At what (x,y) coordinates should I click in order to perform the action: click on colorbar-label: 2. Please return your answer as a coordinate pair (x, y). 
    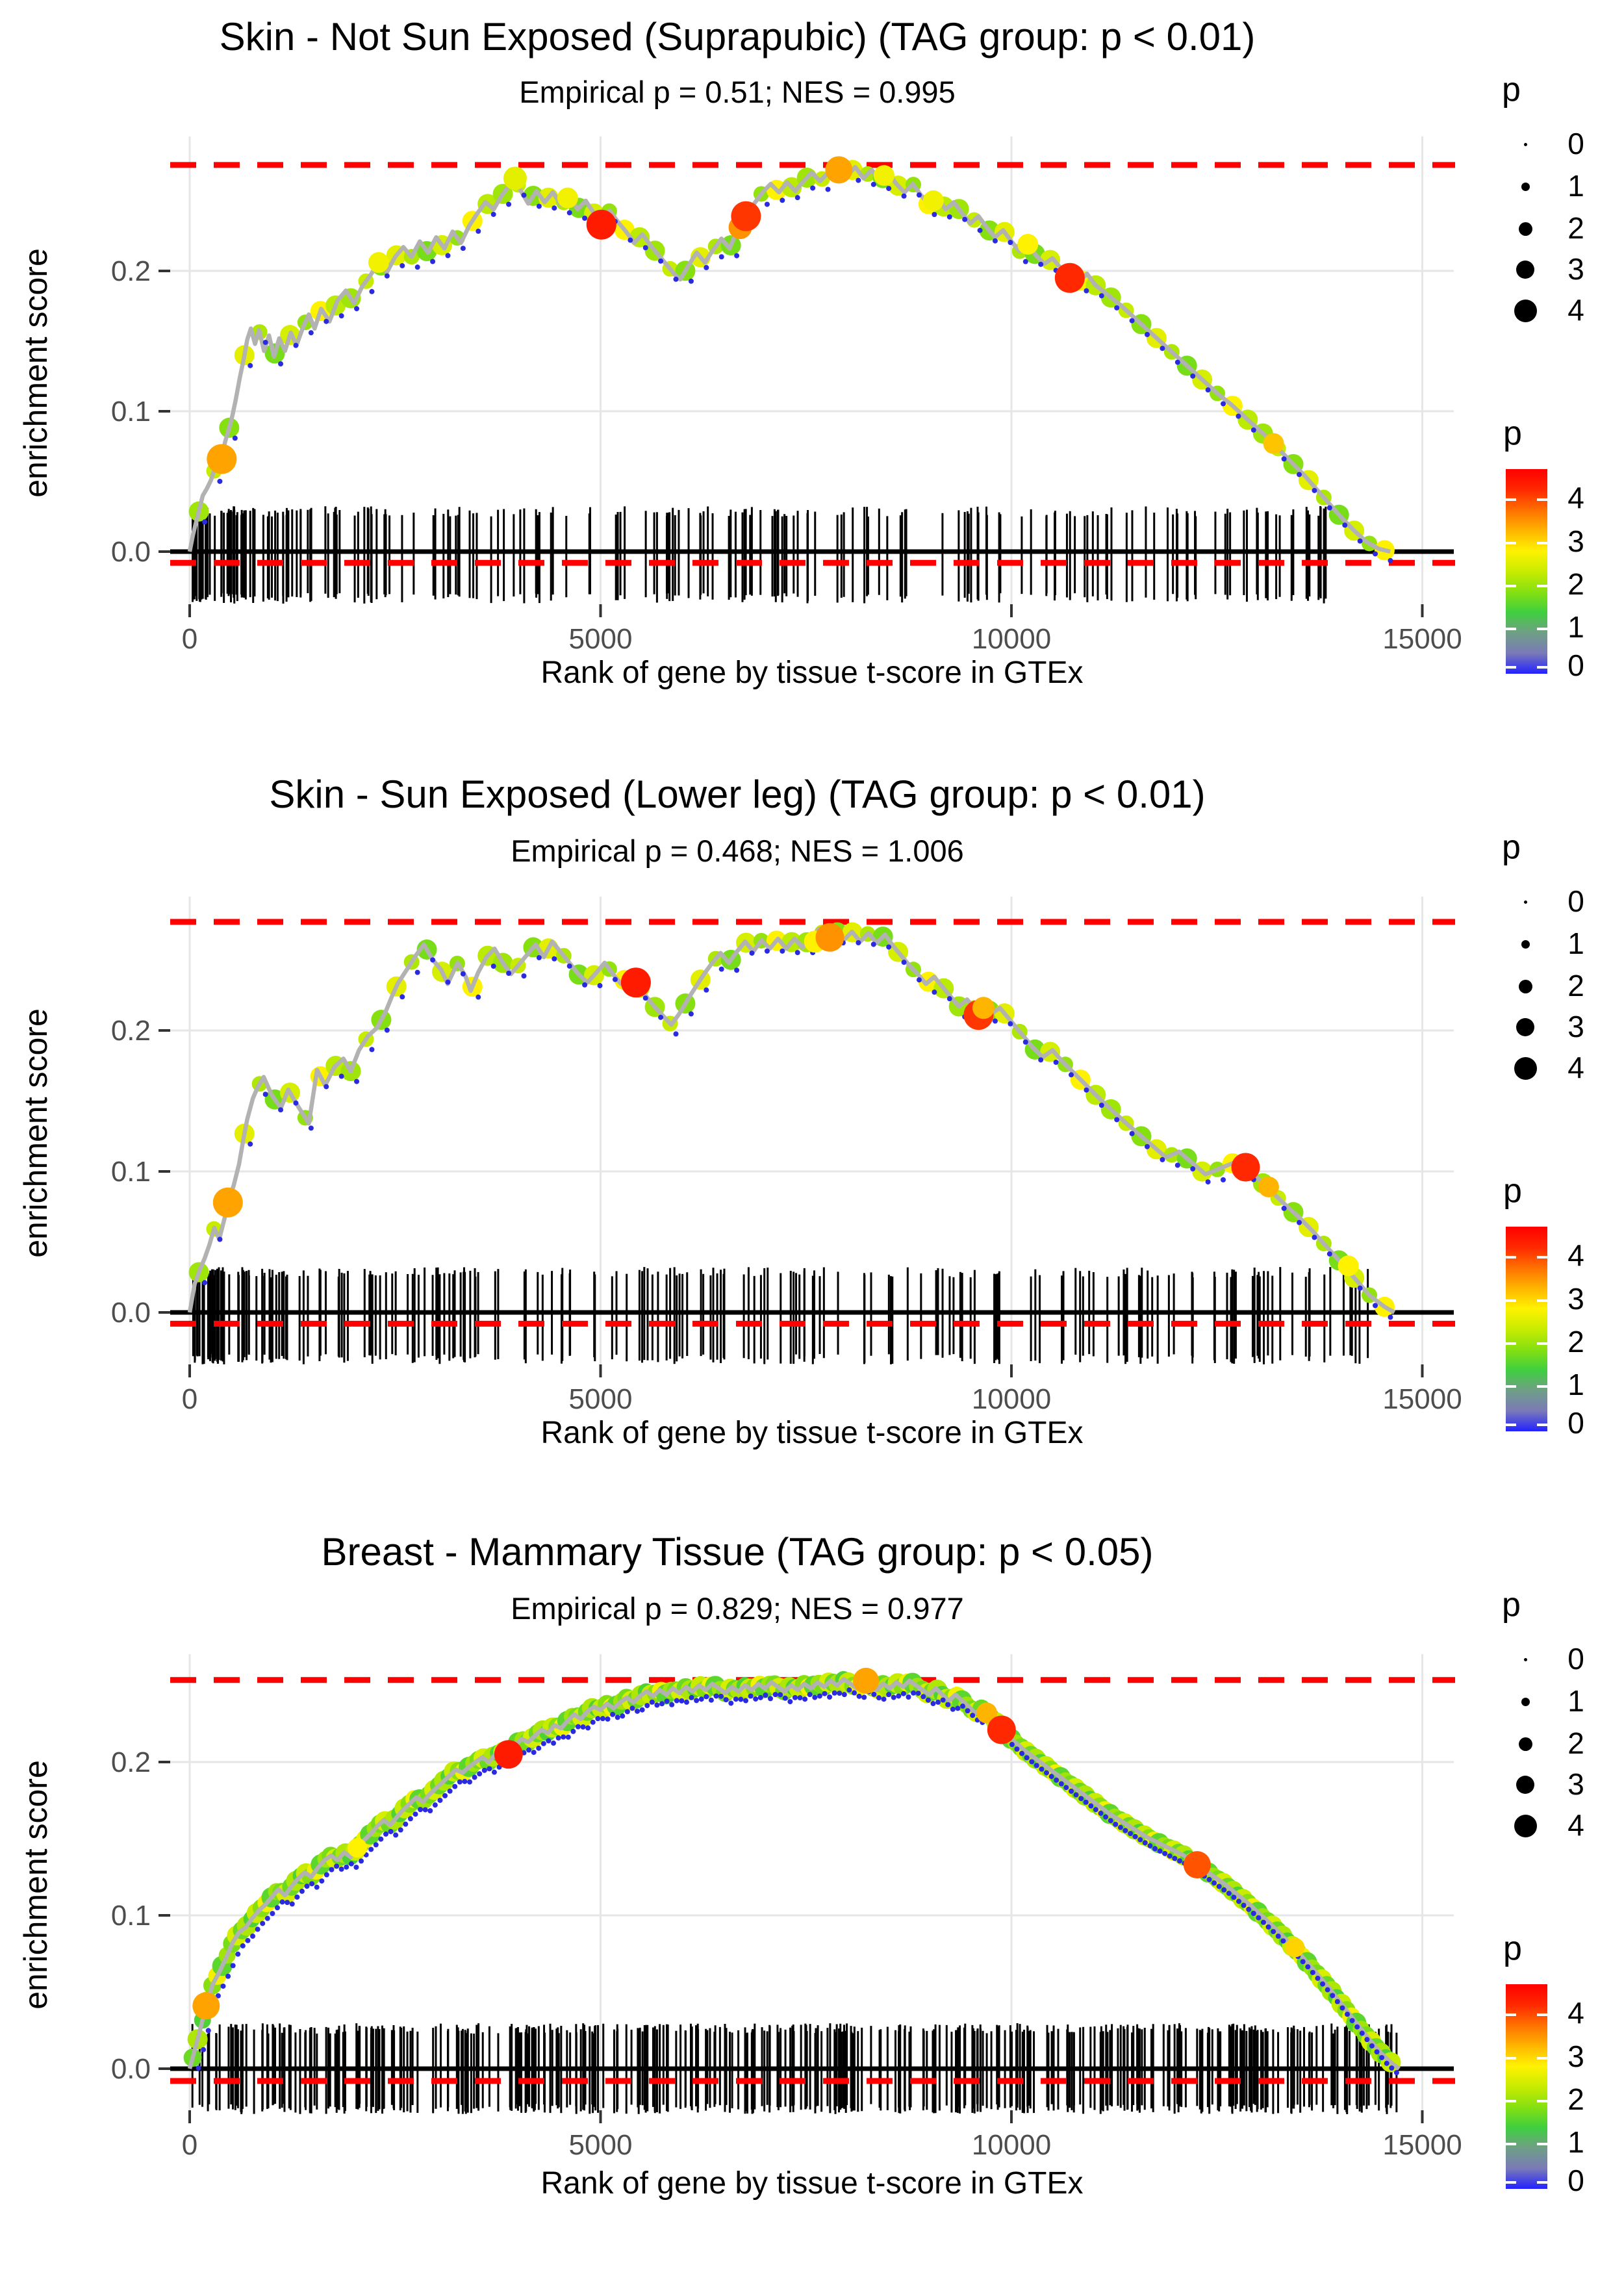
    Looking at the image, I should click on (1575, 1342).